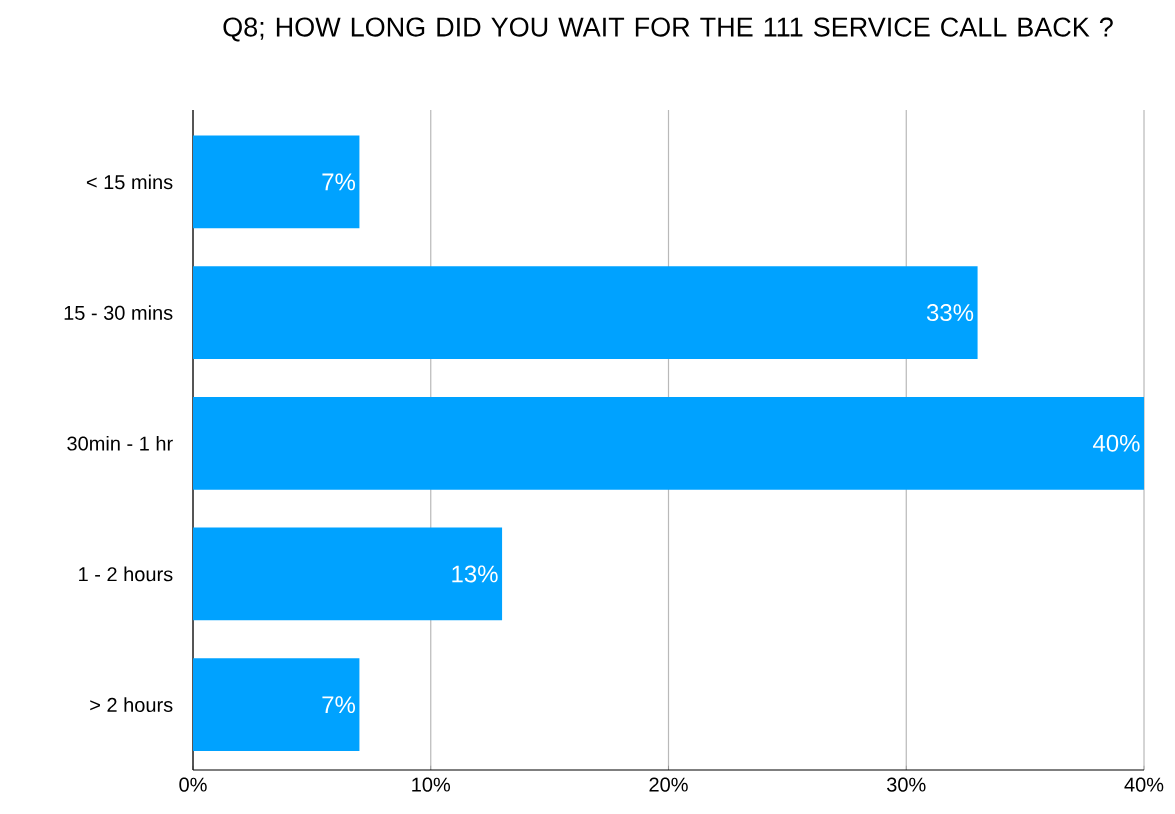 The height and width of the screenshot is (814, 1175). I want to click on y-tick-label: 15 - 30 mins, so click(118, 312).